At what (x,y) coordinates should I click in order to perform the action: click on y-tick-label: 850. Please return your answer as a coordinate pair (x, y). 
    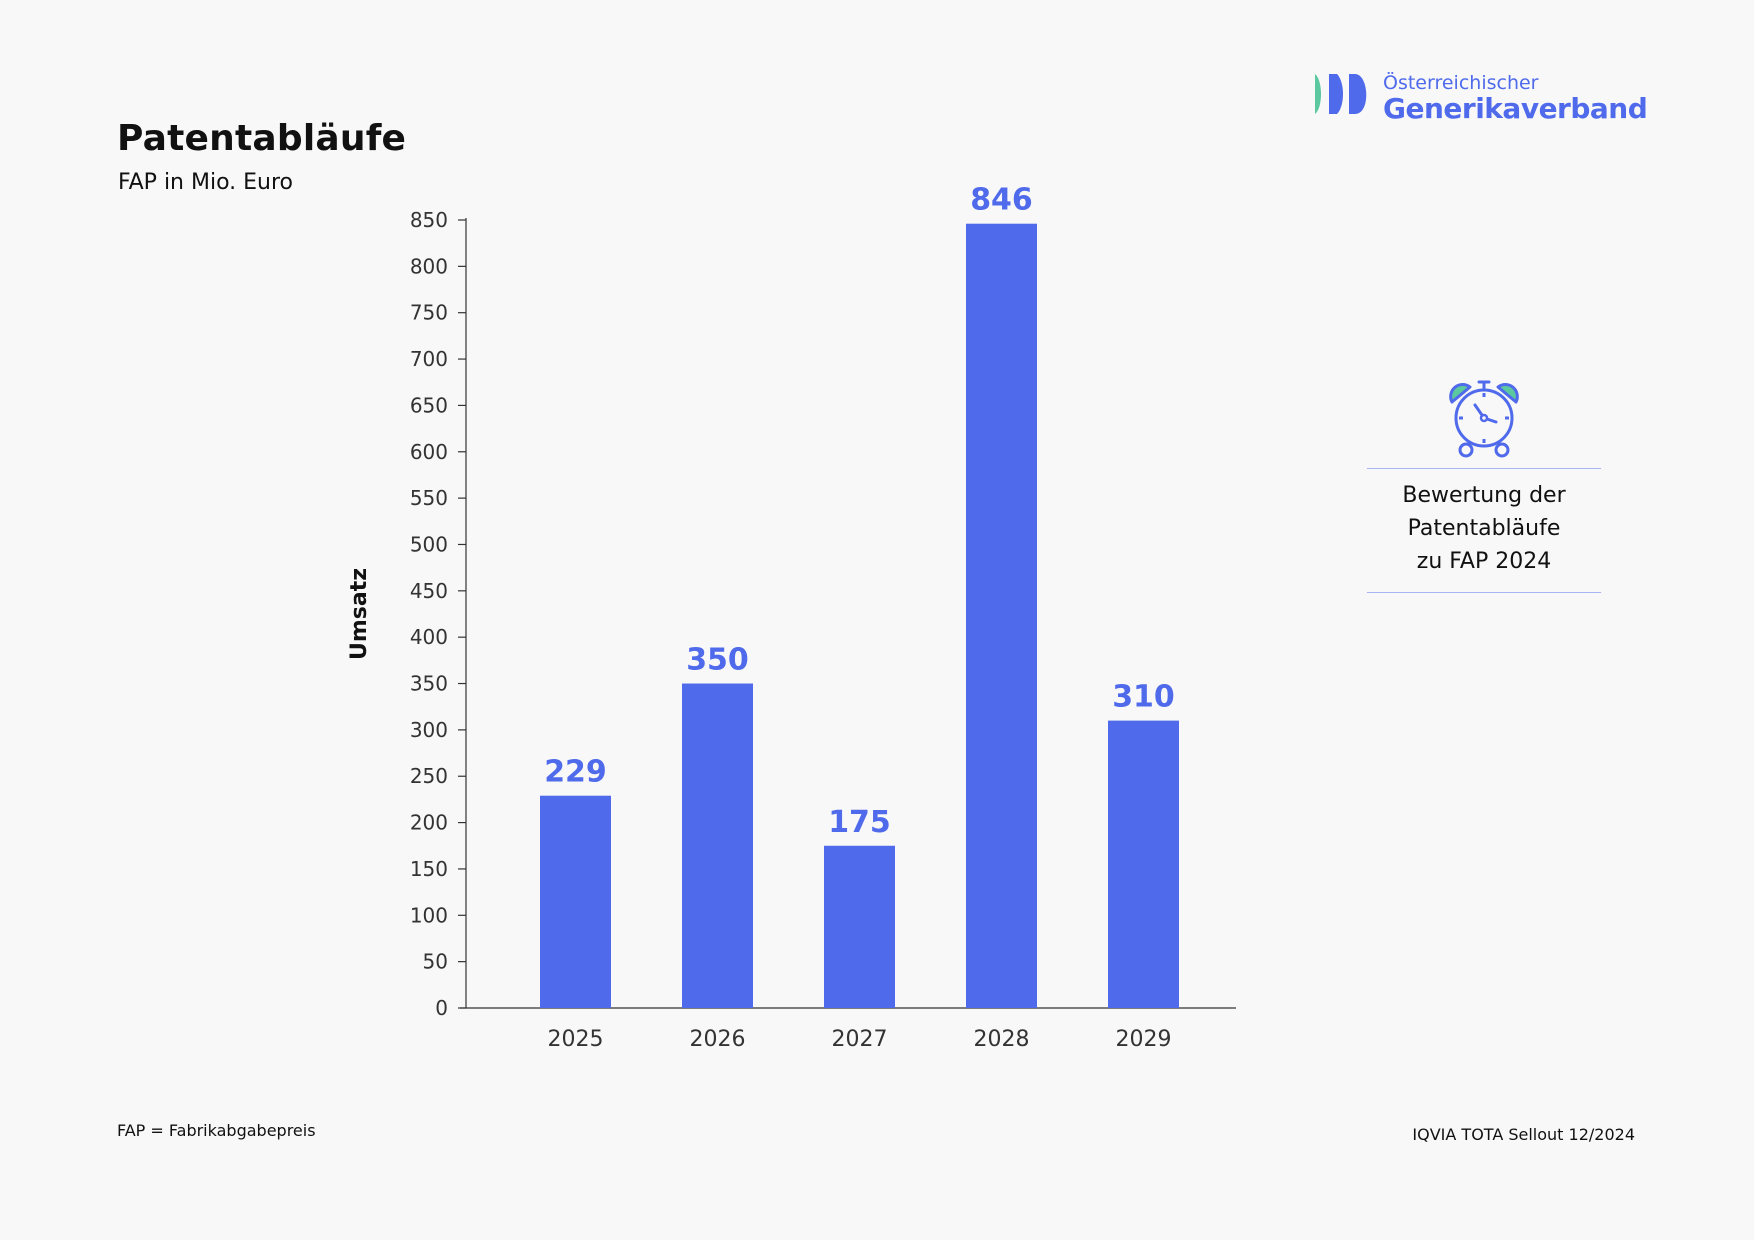
    Looking at the image, I should click on (429, 220).